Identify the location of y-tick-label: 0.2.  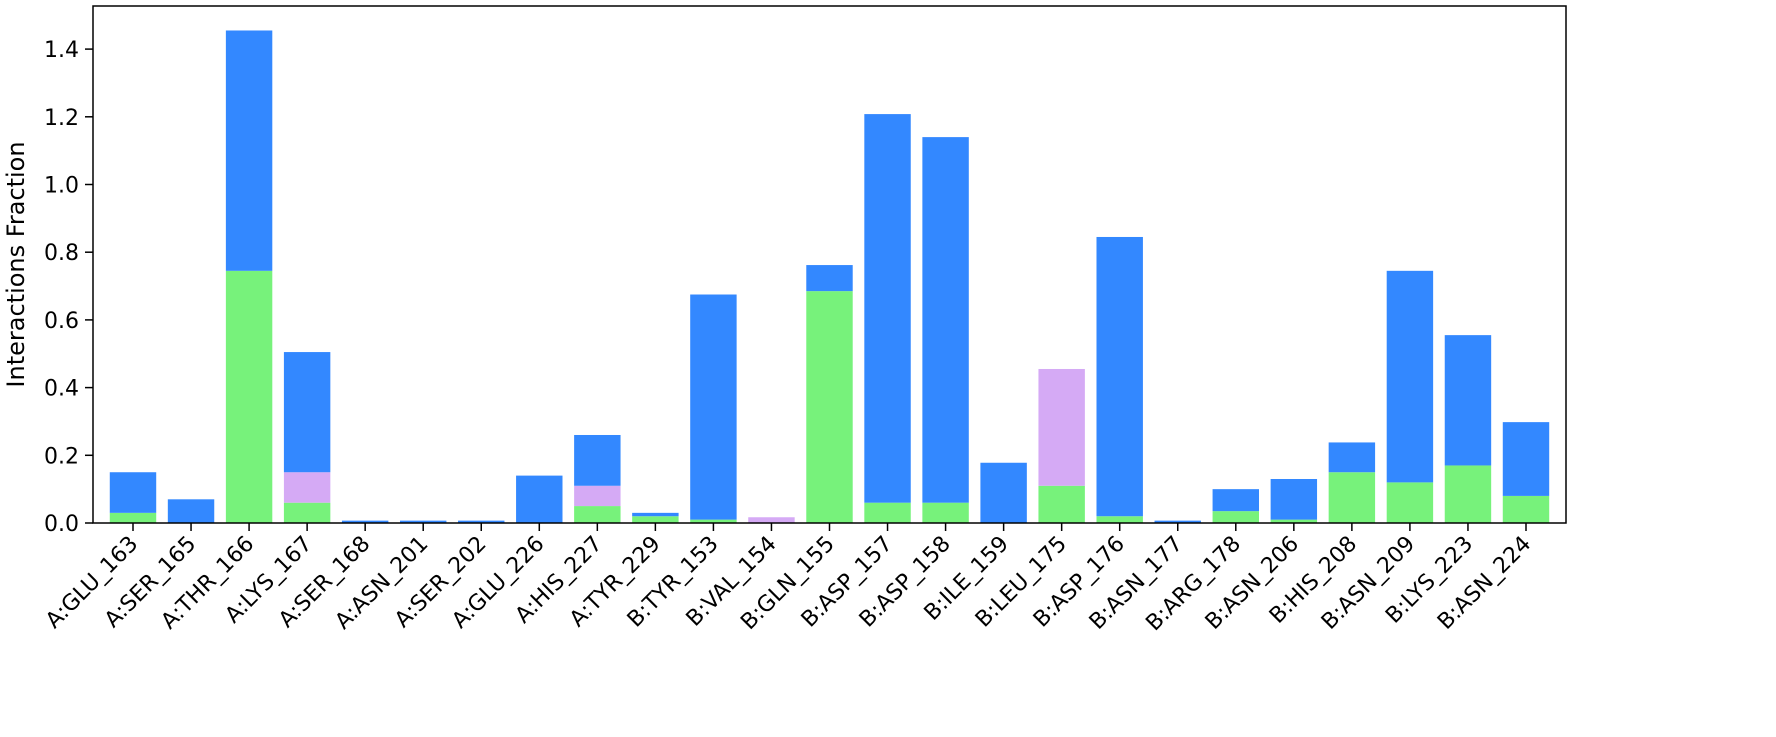
(61, 456).